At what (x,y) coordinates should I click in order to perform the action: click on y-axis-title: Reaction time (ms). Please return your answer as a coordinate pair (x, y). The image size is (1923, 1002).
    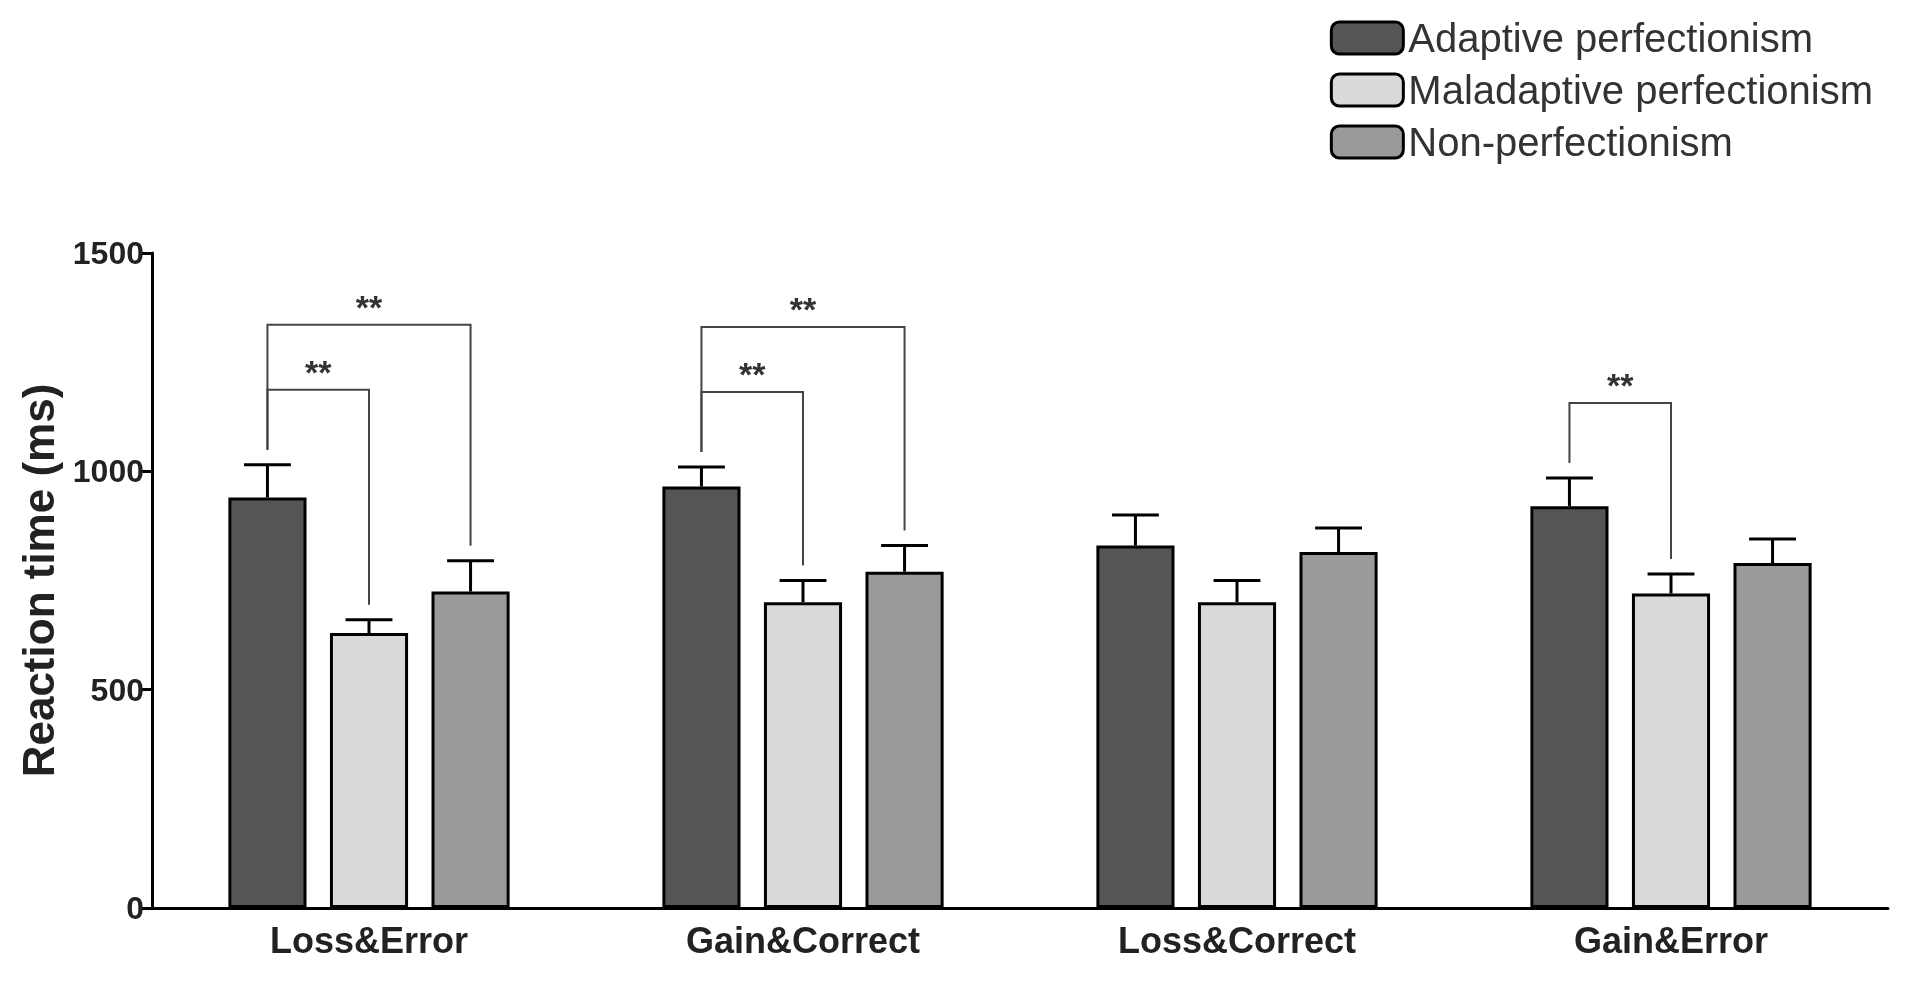
    Looking at the image, I should click on (38, 580).